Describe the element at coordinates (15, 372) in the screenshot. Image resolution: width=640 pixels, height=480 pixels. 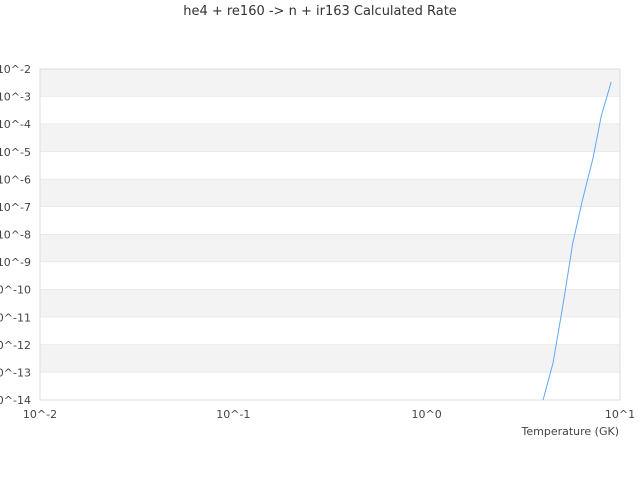
I see `y-tick-label: 10^-13` at that location.